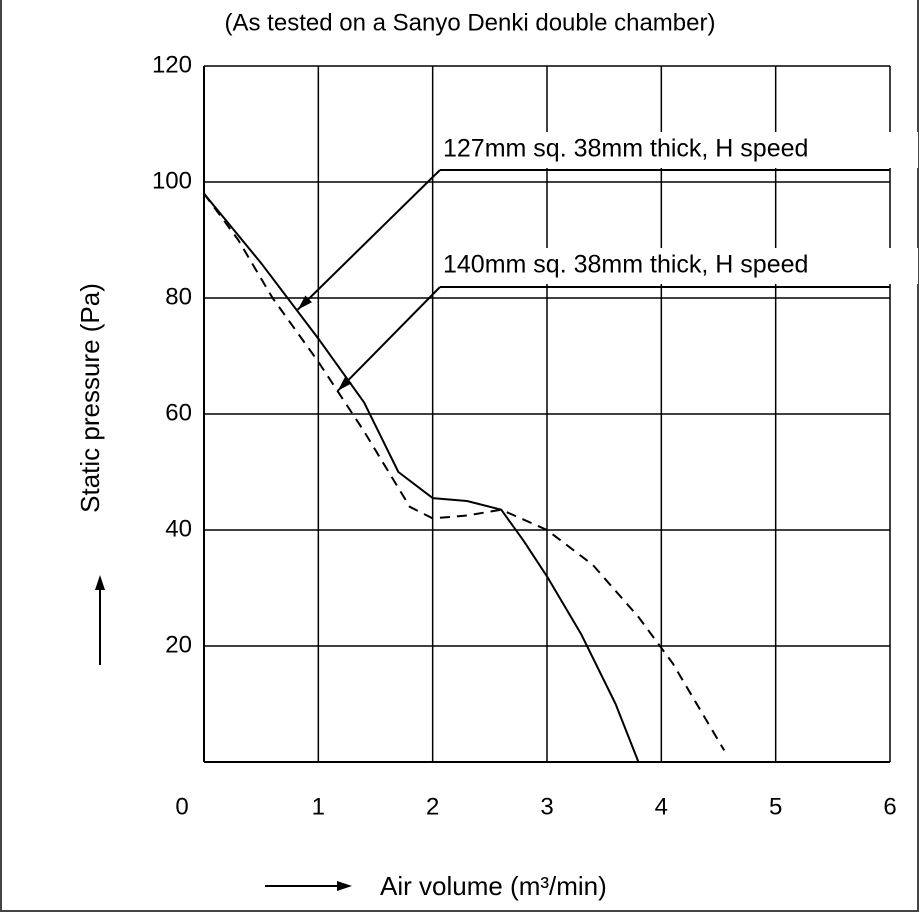 Image resolution: width=920 pixels, height=919 pixels. Describe the element at coordinates (775, 806) in the screenshot. I see `x-tick-label: 5` at that location.